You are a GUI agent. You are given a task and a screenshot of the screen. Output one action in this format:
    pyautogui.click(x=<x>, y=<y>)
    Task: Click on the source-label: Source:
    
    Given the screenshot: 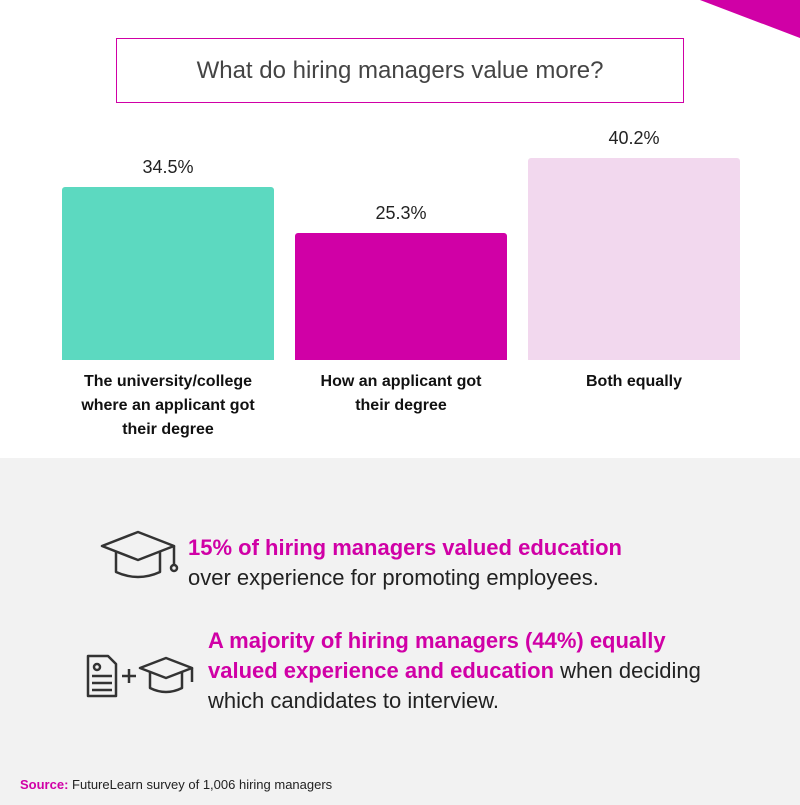 What is the action you would take?
    pyautogui.click(x=44, y=784)
    